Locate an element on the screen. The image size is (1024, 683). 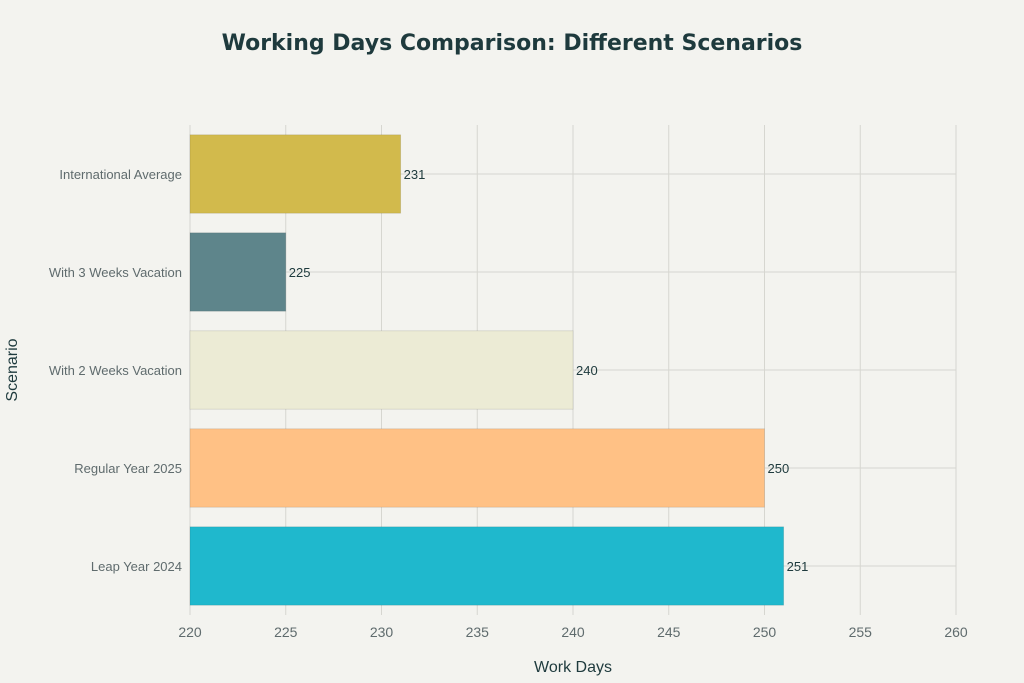
x-tick-label: 250 is located at coordinates (765, 632).